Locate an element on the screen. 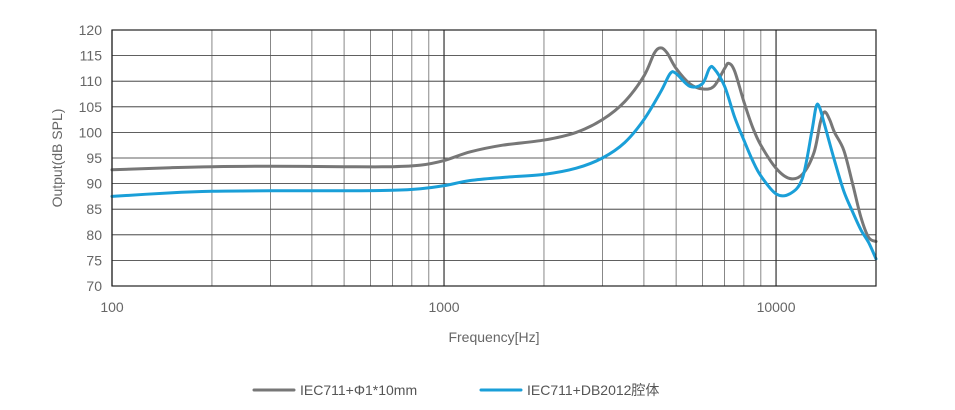 Image resolution: width=955 pixels, height=410 pixels. y-tick-label: 90 is located at coordinates (94, 184).